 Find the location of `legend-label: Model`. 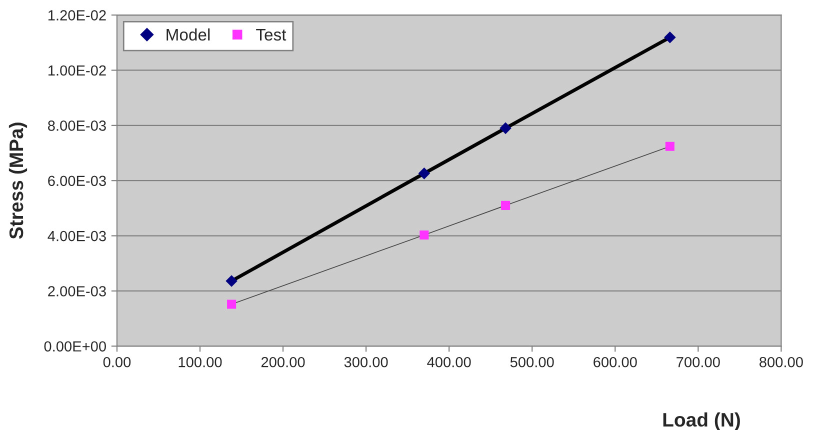

legend-label: Model is located at coordinates (188, 34).